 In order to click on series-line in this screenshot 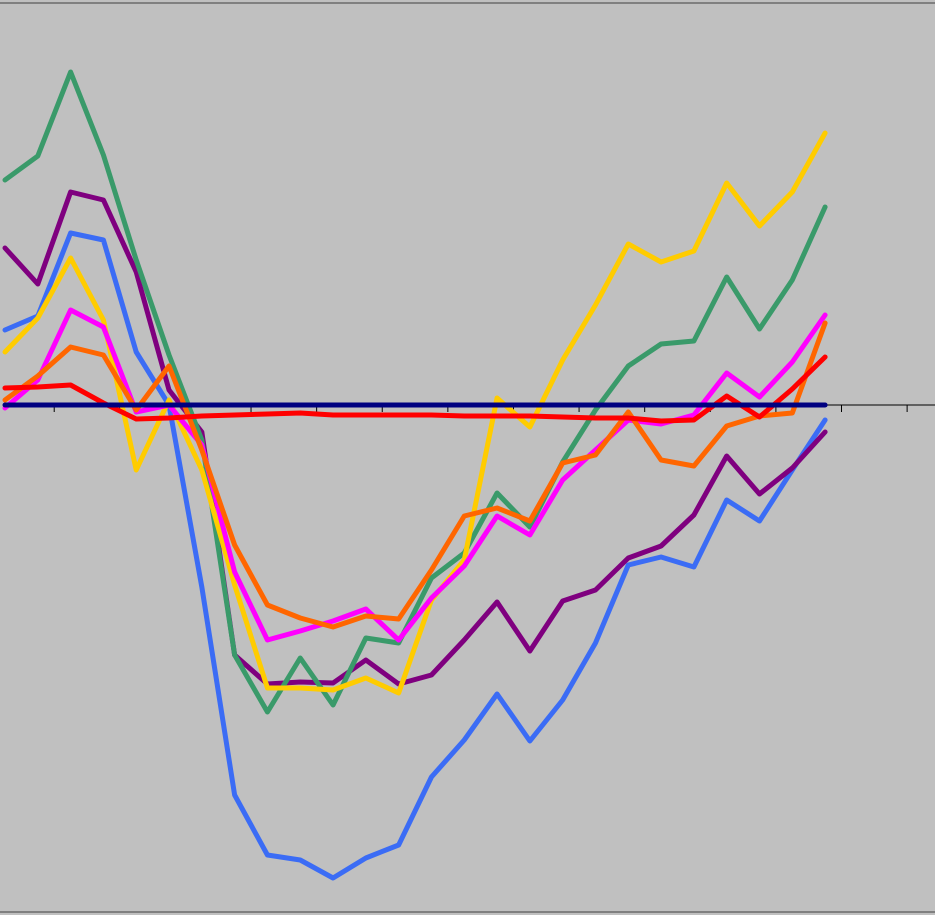, I will do `click(415, 389)`.